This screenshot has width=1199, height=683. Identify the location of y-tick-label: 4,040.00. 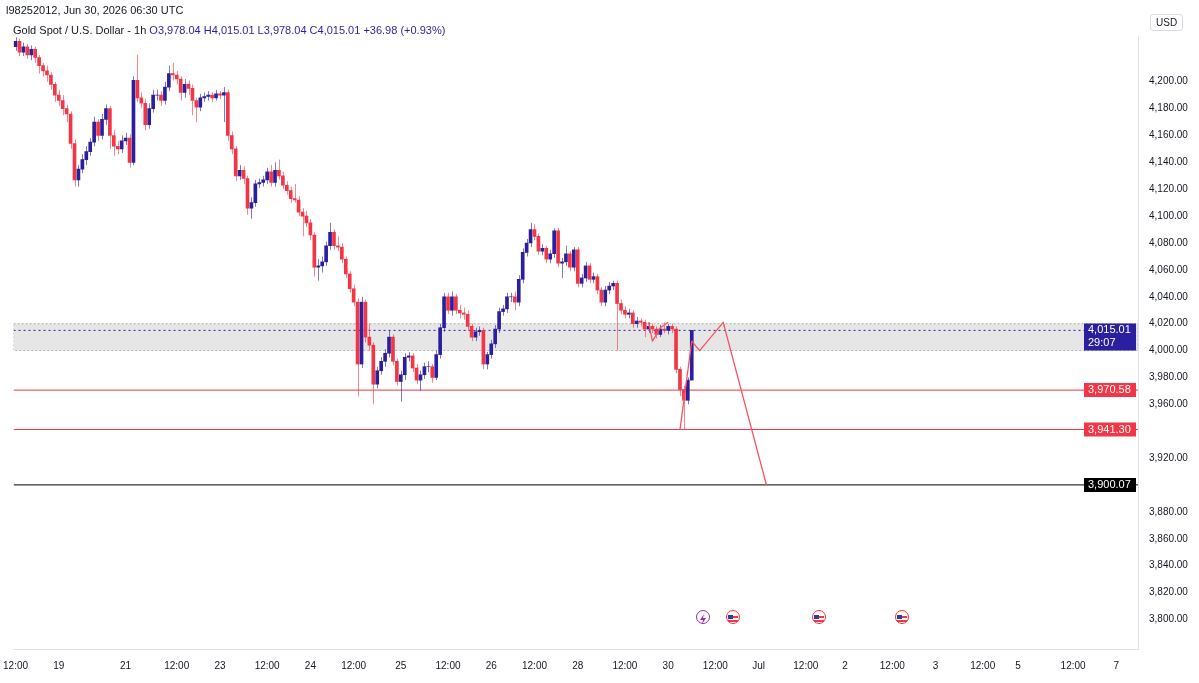
(1169, 296).